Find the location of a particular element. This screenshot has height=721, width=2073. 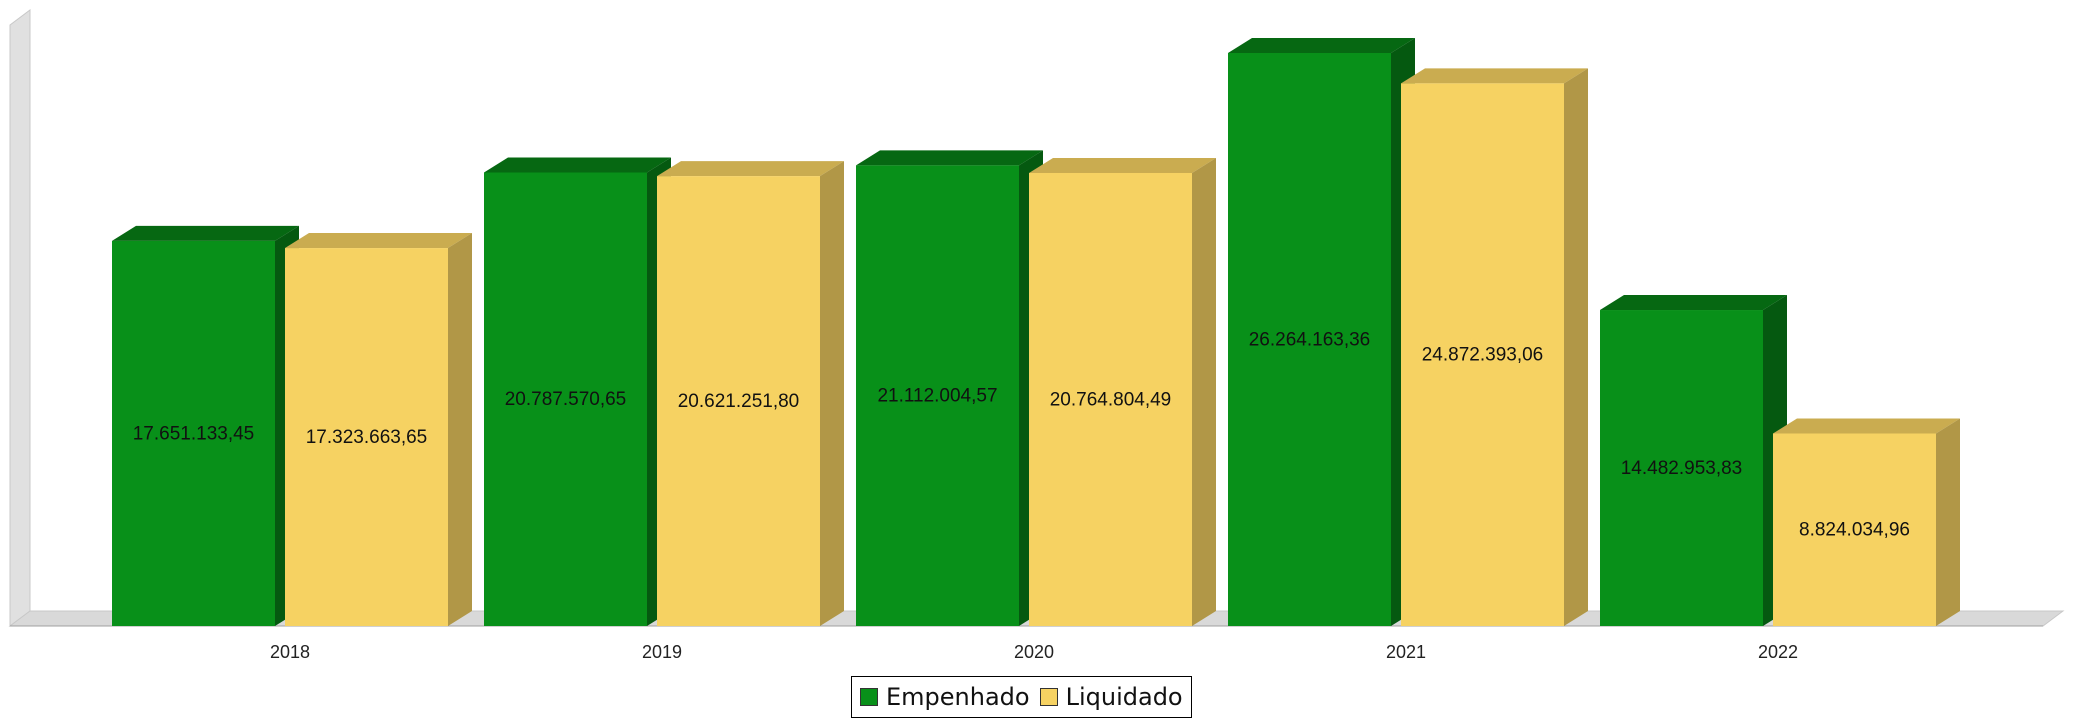

left-wall is located at coordinates (20, 318).